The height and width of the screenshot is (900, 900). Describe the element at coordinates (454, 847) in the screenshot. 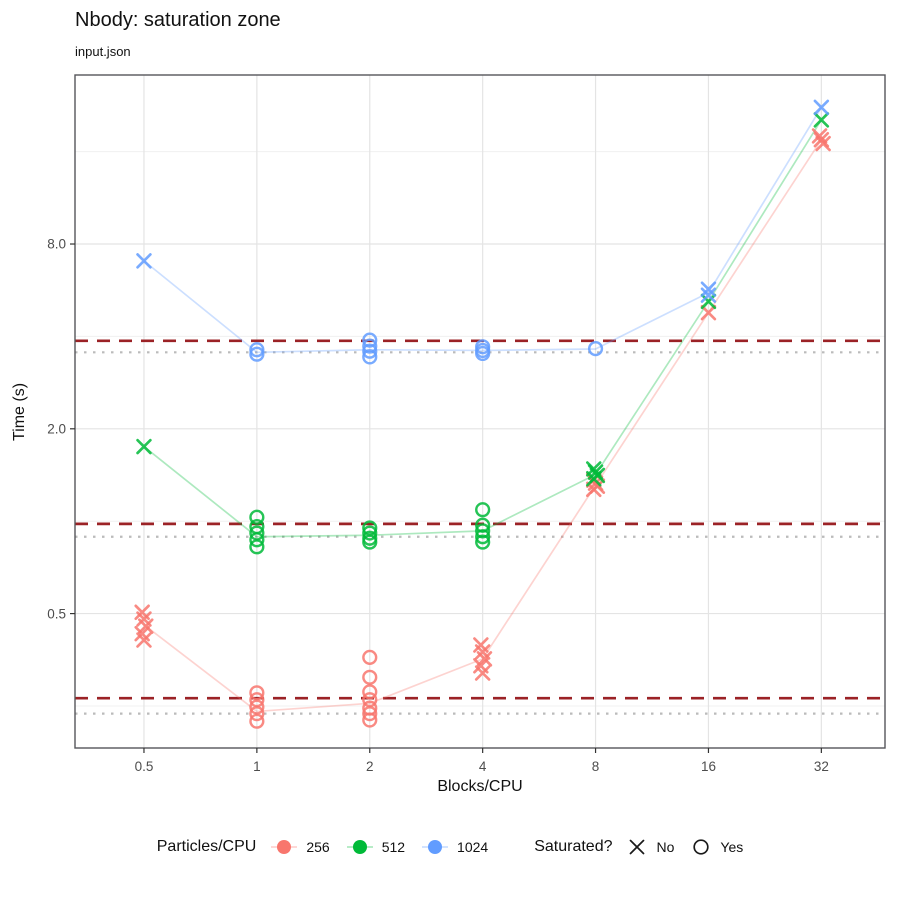

I see `legend-item-1024: 1024` at that location.